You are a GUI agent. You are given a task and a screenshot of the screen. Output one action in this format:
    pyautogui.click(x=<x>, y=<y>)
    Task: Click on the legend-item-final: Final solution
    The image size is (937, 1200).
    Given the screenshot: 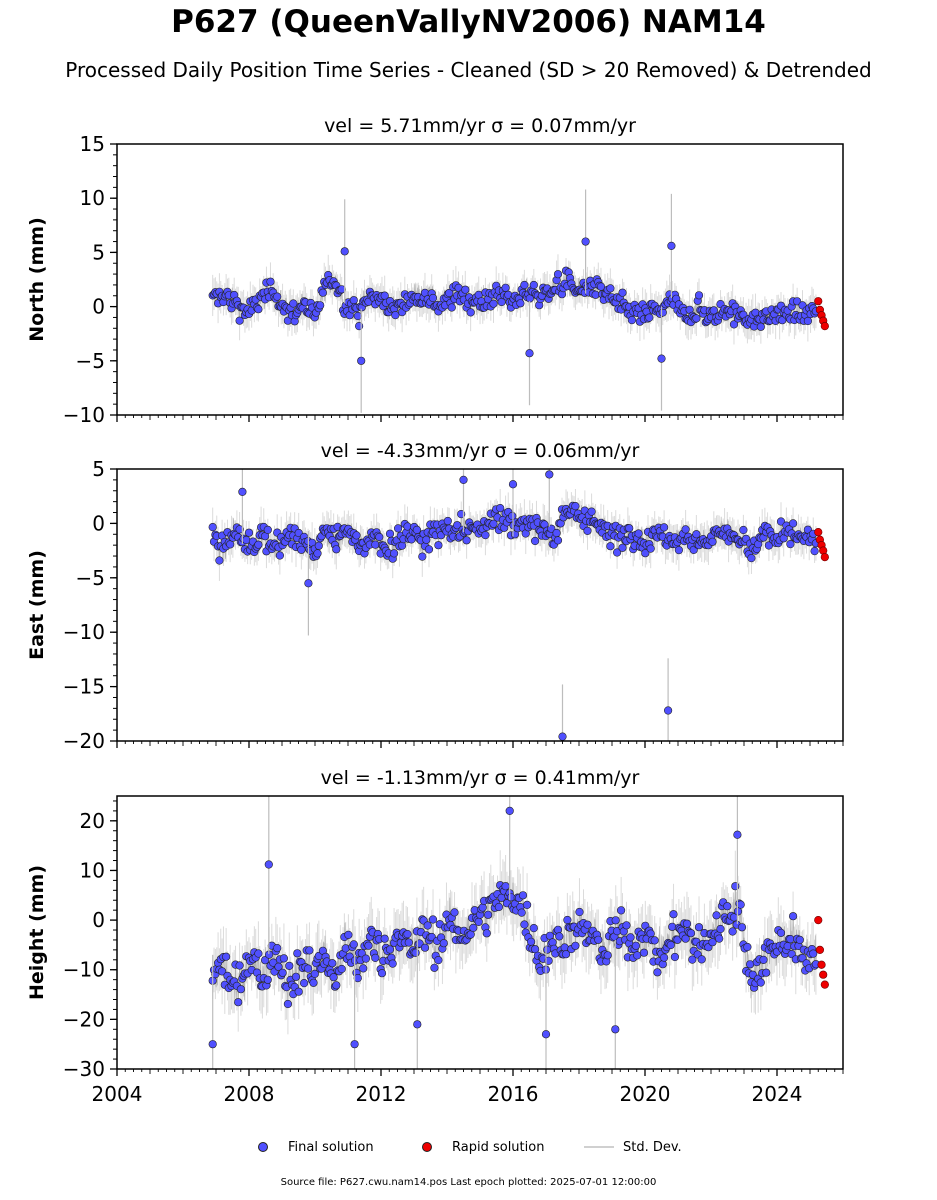 What is the action you would take?
    pyautogui.click(x=316, y=1147)
    